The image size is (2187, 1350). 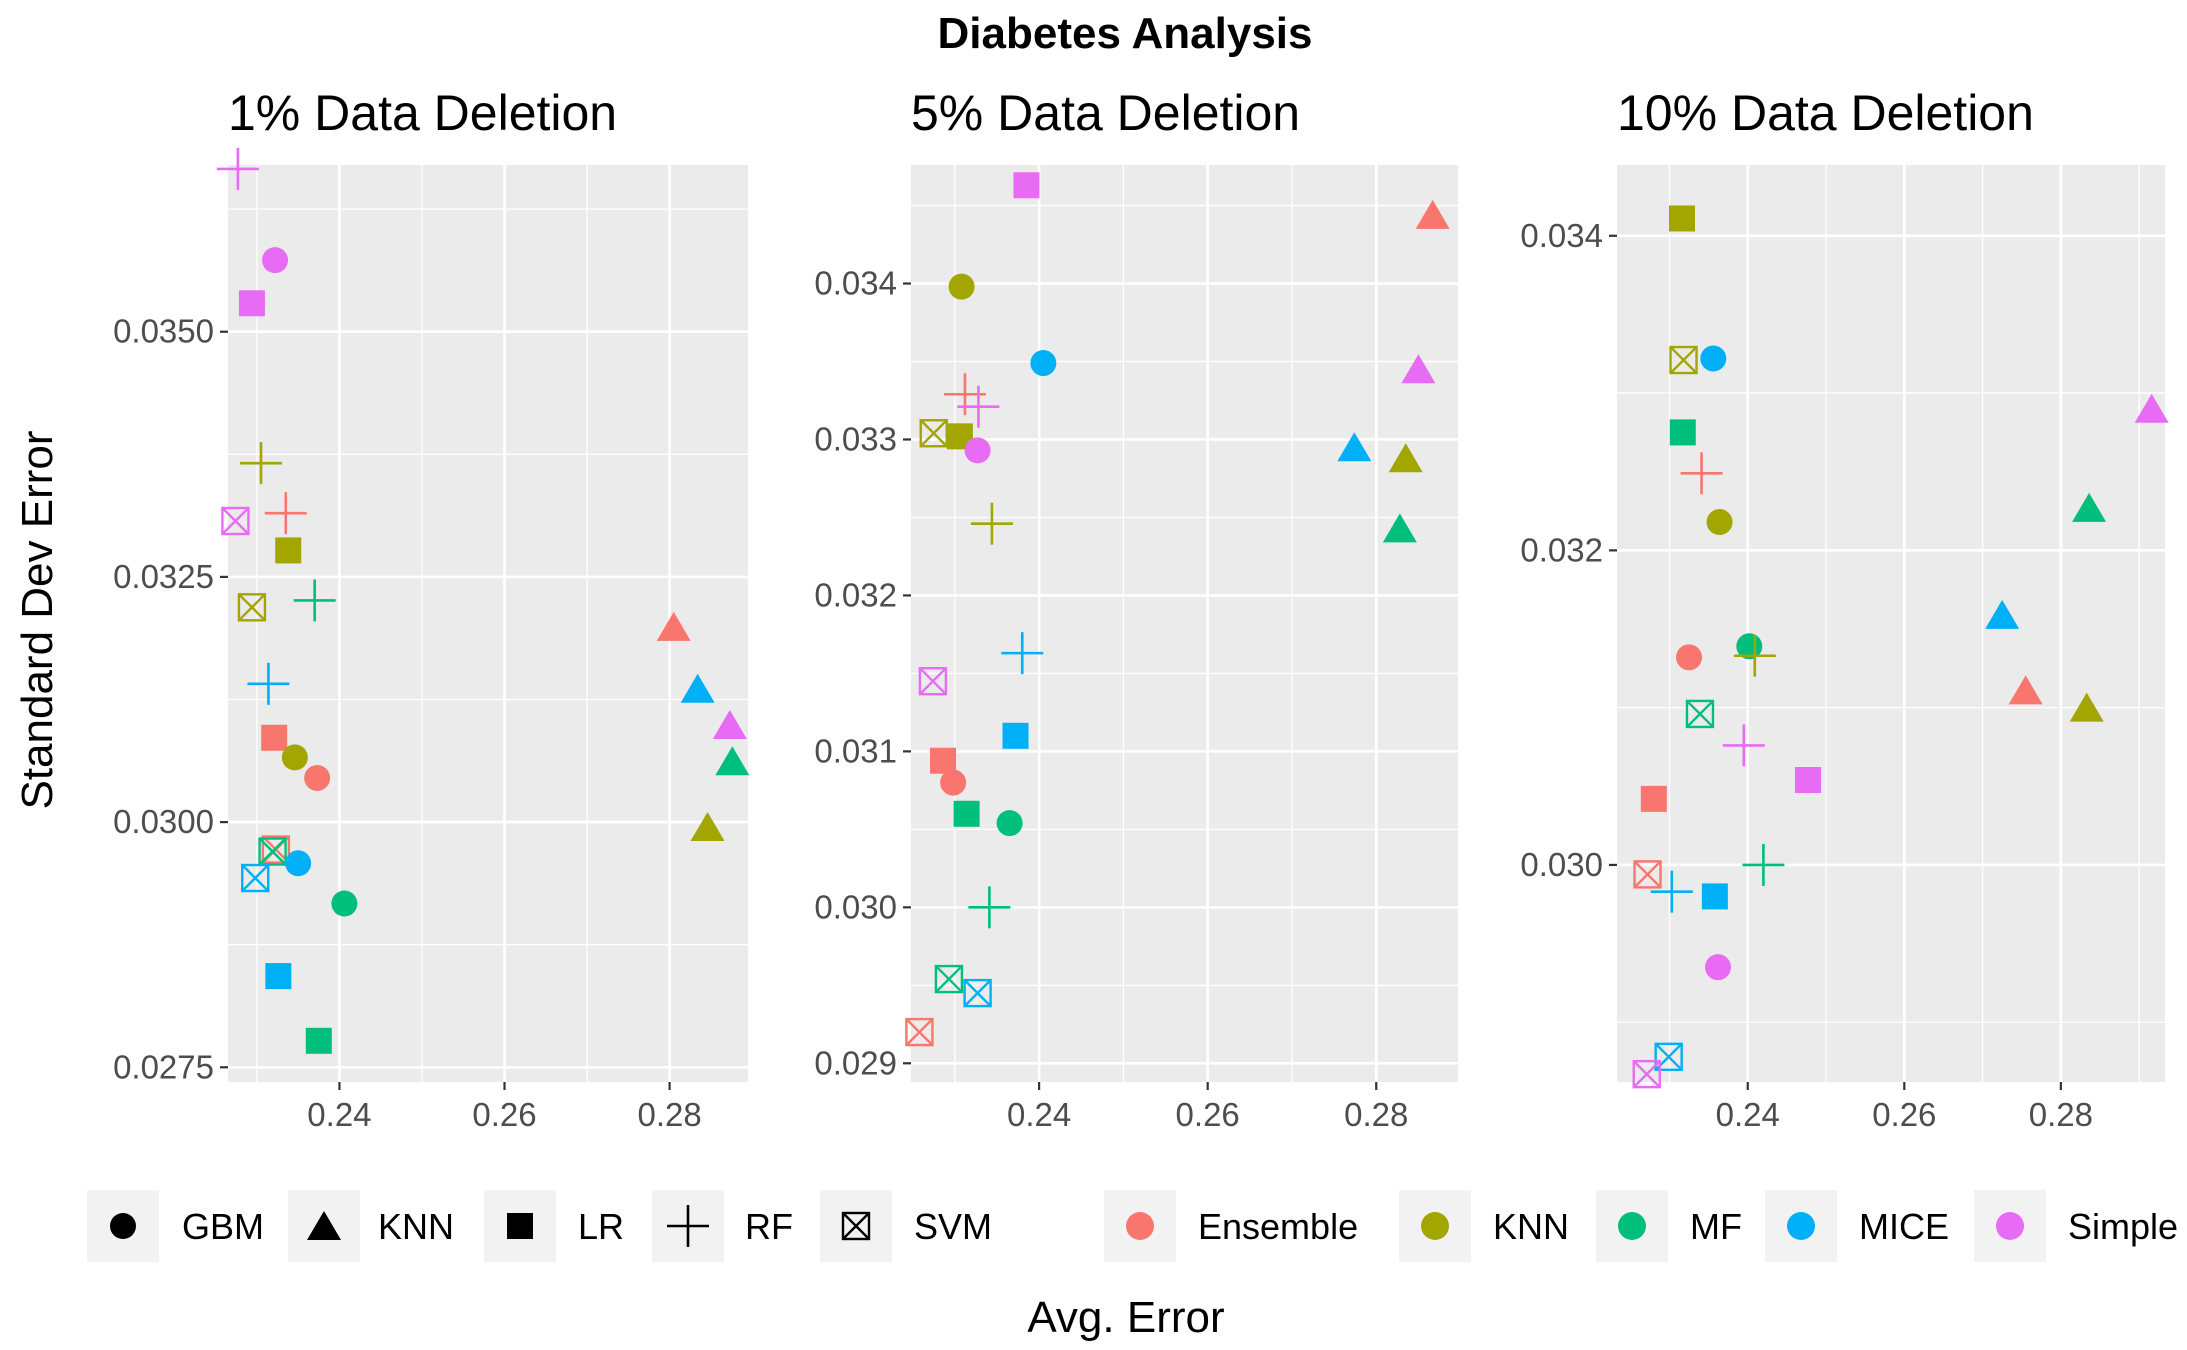 I want to click on y-tick-label: 0.032, so click(x=1561, y=549).